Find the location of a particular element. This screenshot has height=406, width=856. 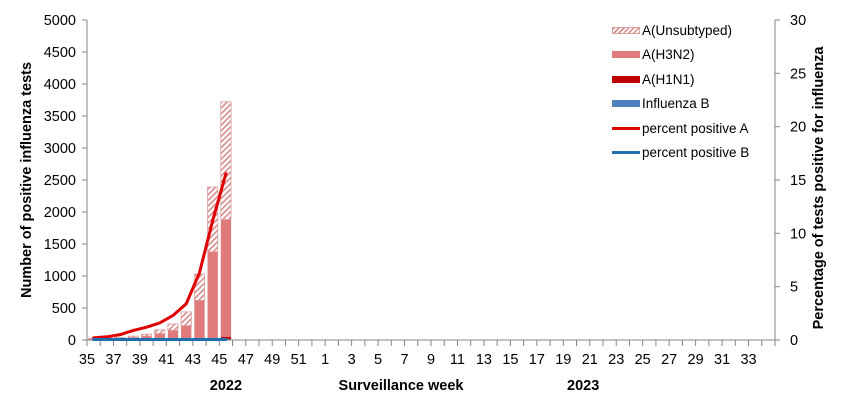

svg-text: Surveillance week is located at coordinates (402, 386).